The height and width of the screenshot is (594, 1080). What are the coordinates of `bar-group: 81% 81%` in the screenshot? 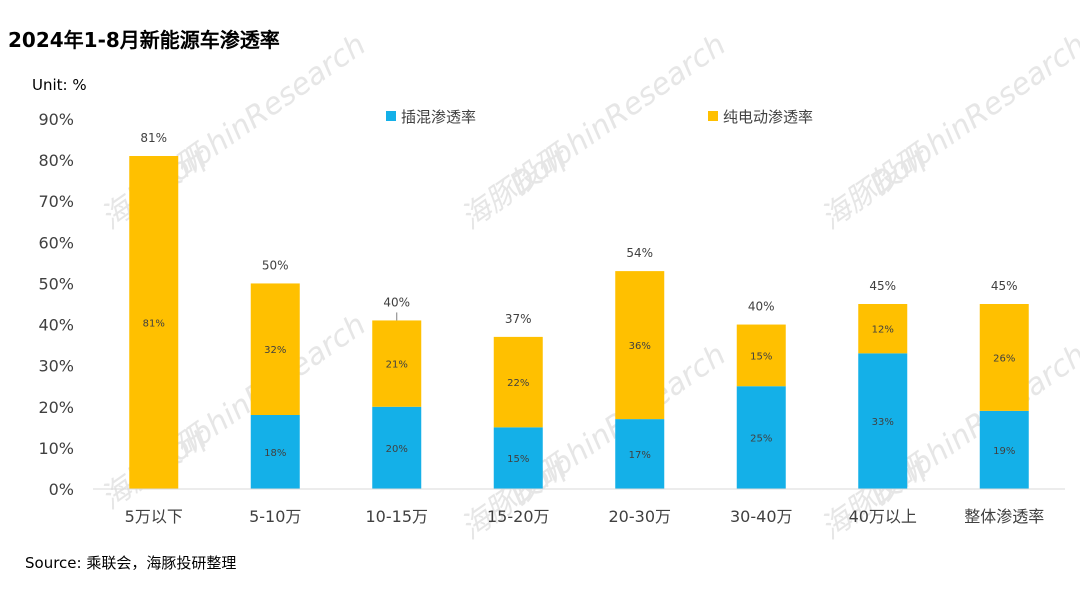 It's located at (154, 310).